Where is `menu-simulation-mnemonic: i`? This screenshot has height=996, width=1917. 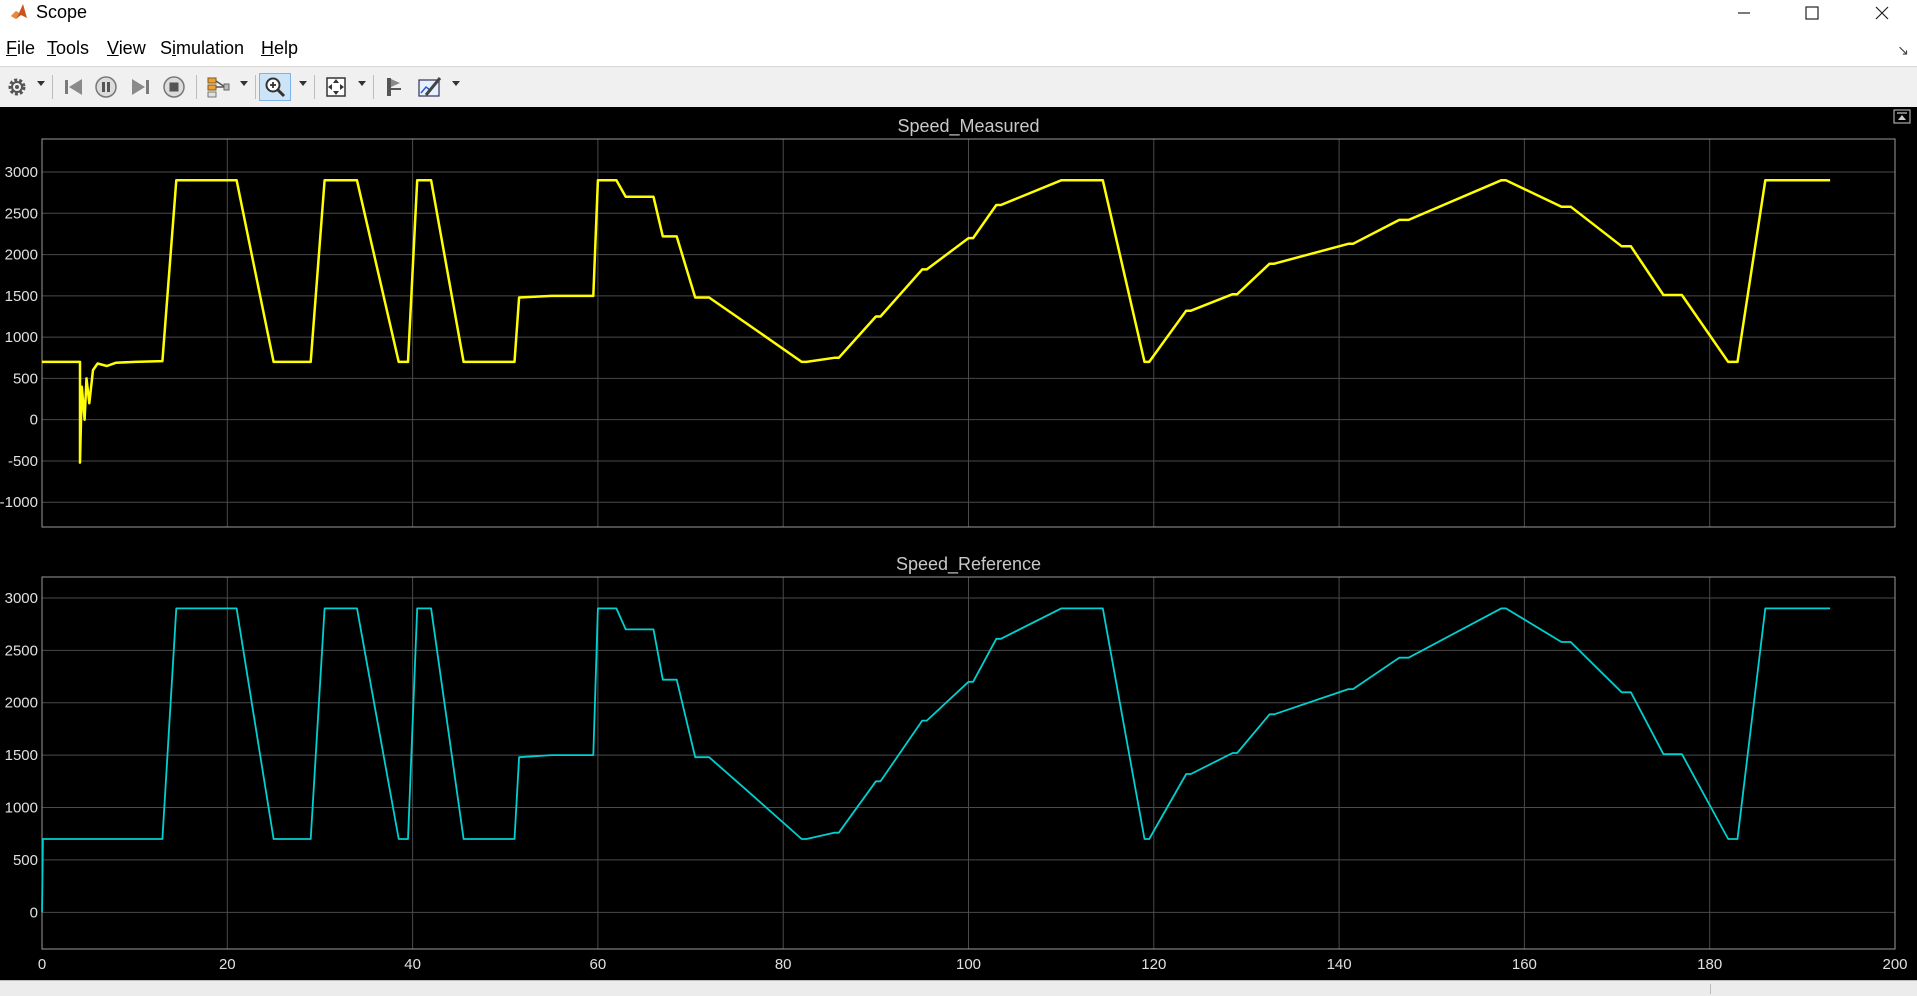 menu-simulation-mnemonic: i is located at coordinates (174, 48).